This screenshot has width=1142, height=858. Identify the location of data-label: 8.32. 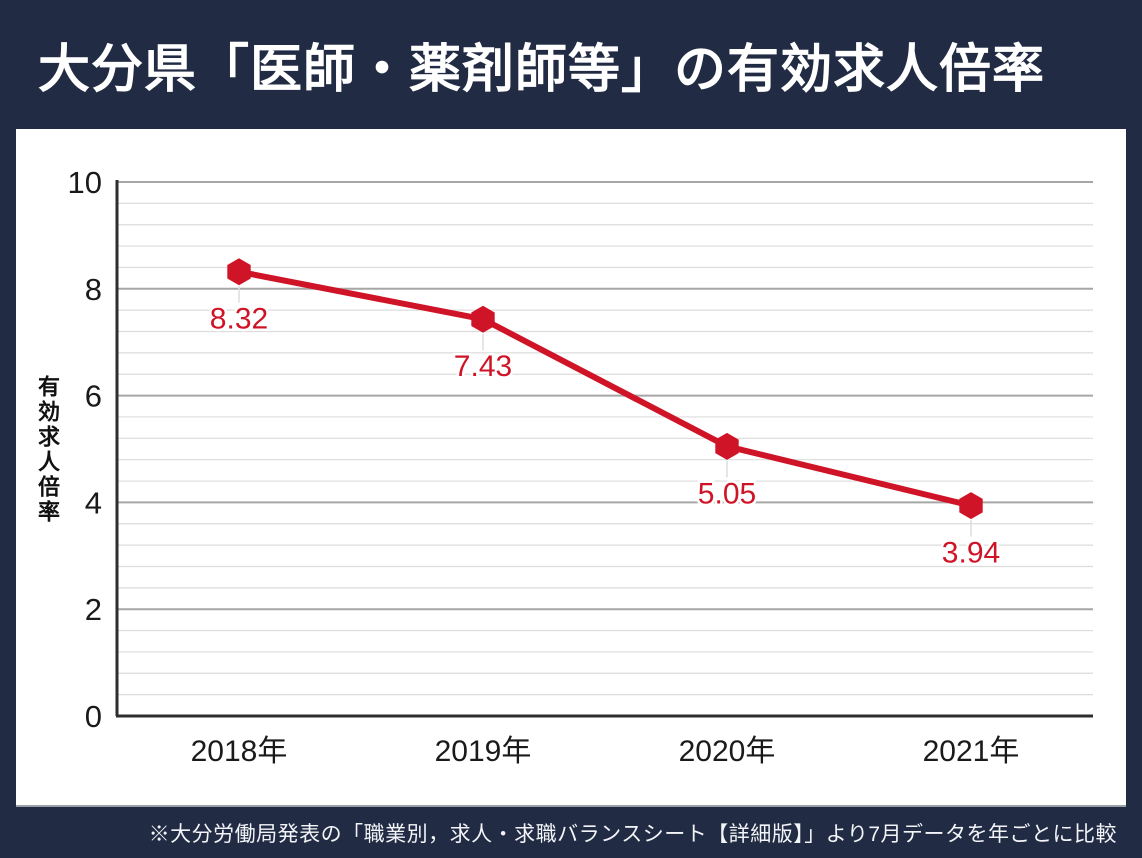
(239, 319).